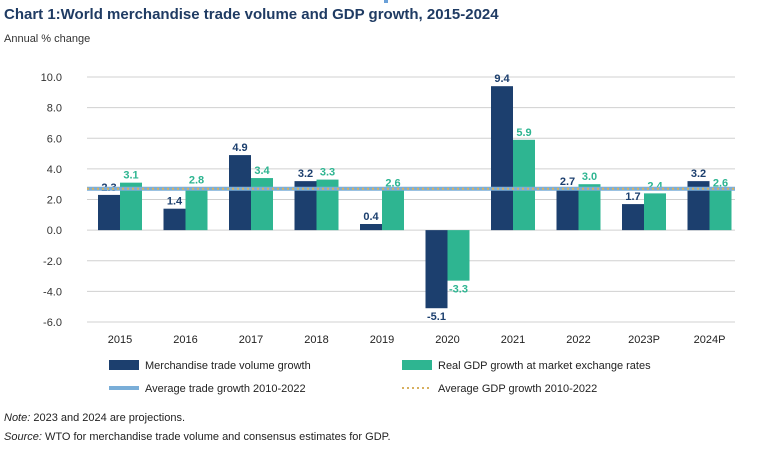 Image resolution: width=769 pixels, height=449 pixels. What do you see at coordinates (54, 231) in the screenshot?
I see `y-tick-label: 0.0` at bounding box center [54, 231].